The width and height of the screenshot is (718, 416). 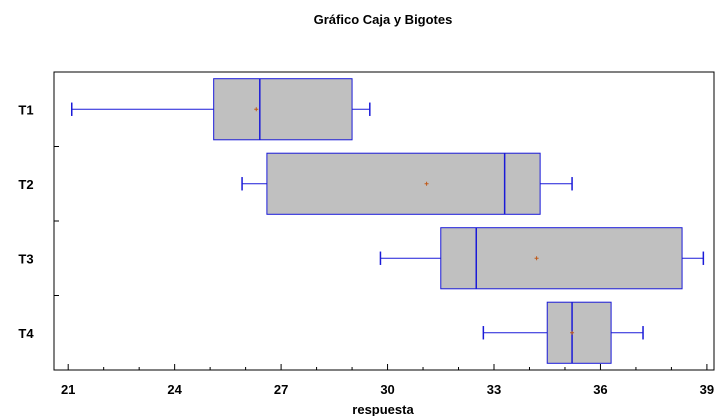 What do you see at coordinates (25, 258) in the screenshot?
I see `category-label-t3: T3` at bounding box center [25, 258].